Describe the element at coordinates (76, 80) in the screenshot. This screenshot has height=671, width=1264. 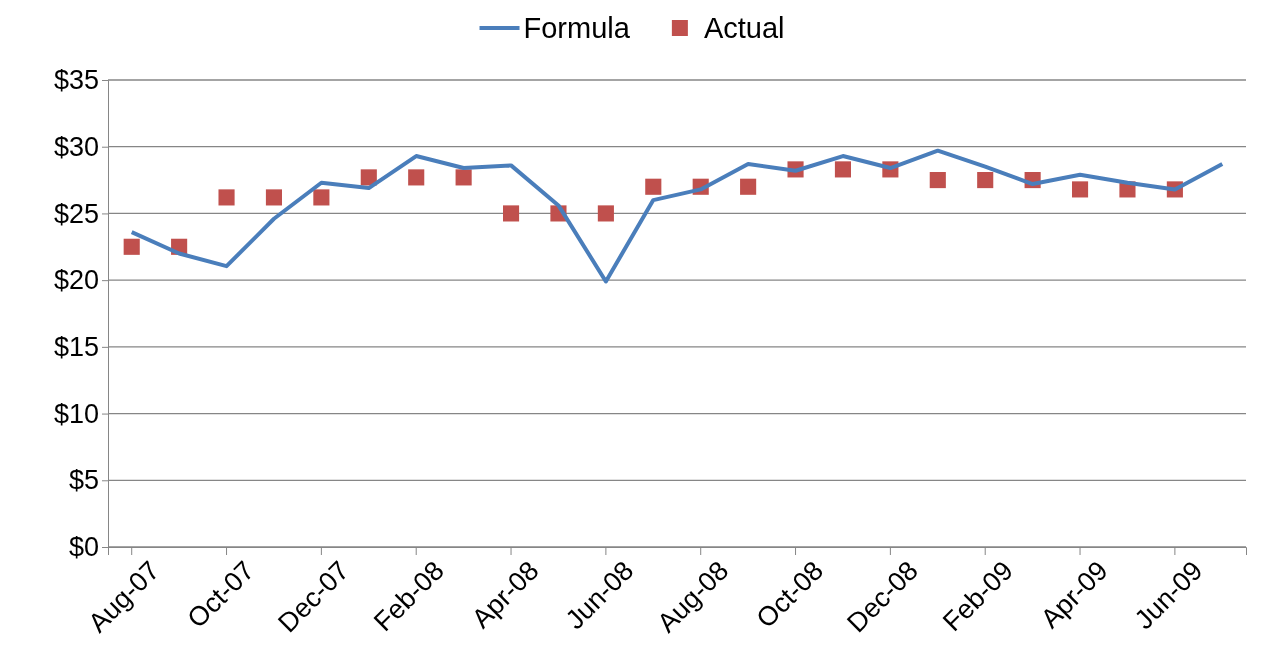
I see `y-tick-label: $35` at that location.